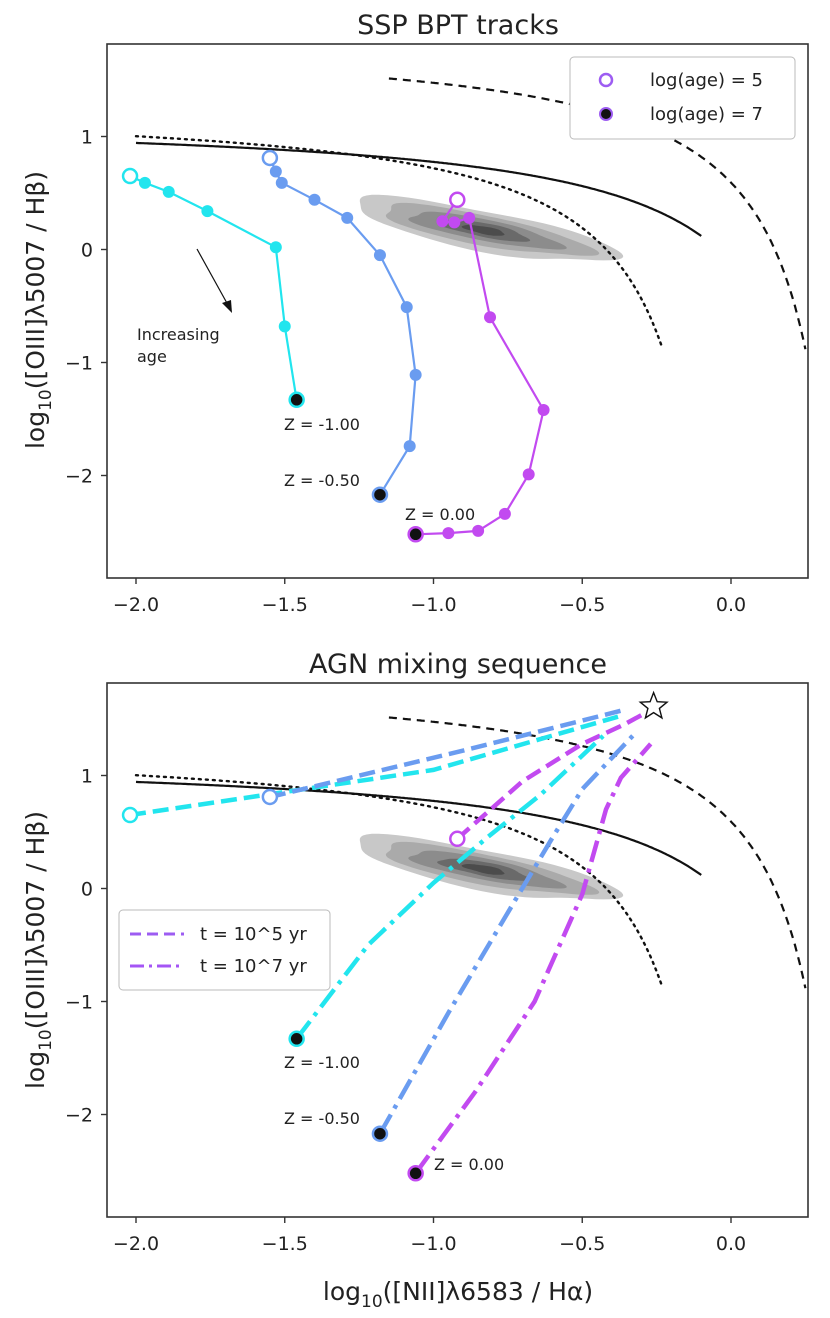 The image size is (830, 1318). What do you see at coordinates (483, 869) in the screenshot?
I see `density-contour-level` at bounding box center [483, 869].